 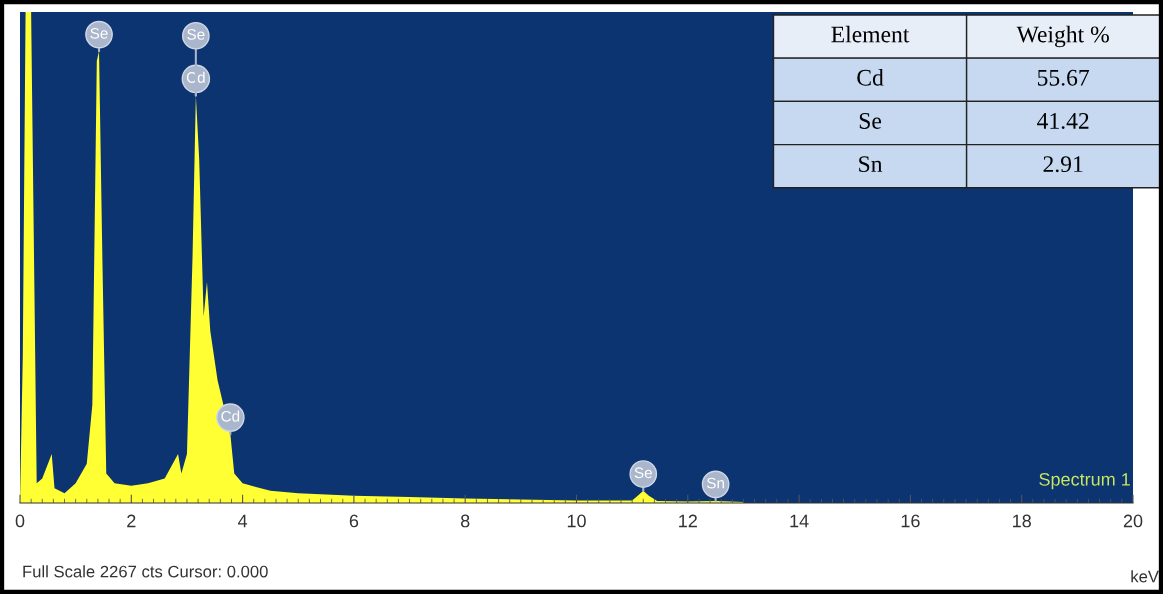 I want to click on x-tick-label: 8, so click(x=465, y=521).